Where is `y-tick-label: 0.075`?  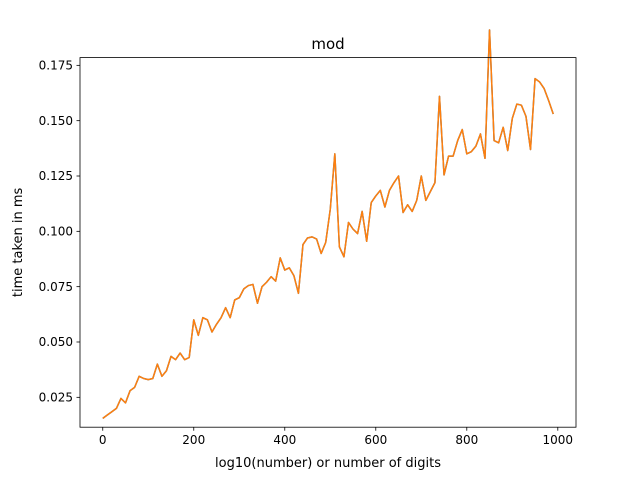 y-tick-label: 0.075 is located at coordinates (56, 287).